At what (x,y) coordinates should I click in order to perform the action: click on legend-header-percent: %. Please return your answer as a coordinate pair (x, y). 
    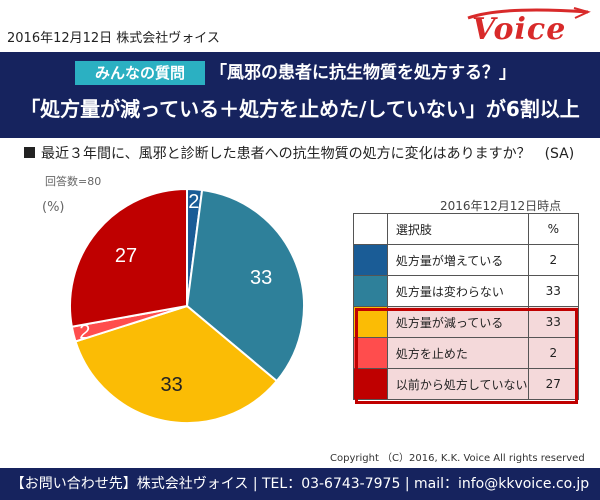
    Looking at the image, I should click on (553, 229).